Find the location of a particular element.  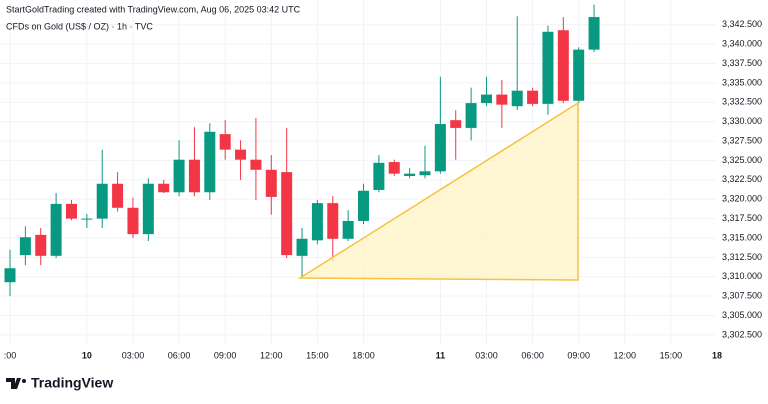

y-tick-label: 3,332.500 is located at coordinates (742, 102).